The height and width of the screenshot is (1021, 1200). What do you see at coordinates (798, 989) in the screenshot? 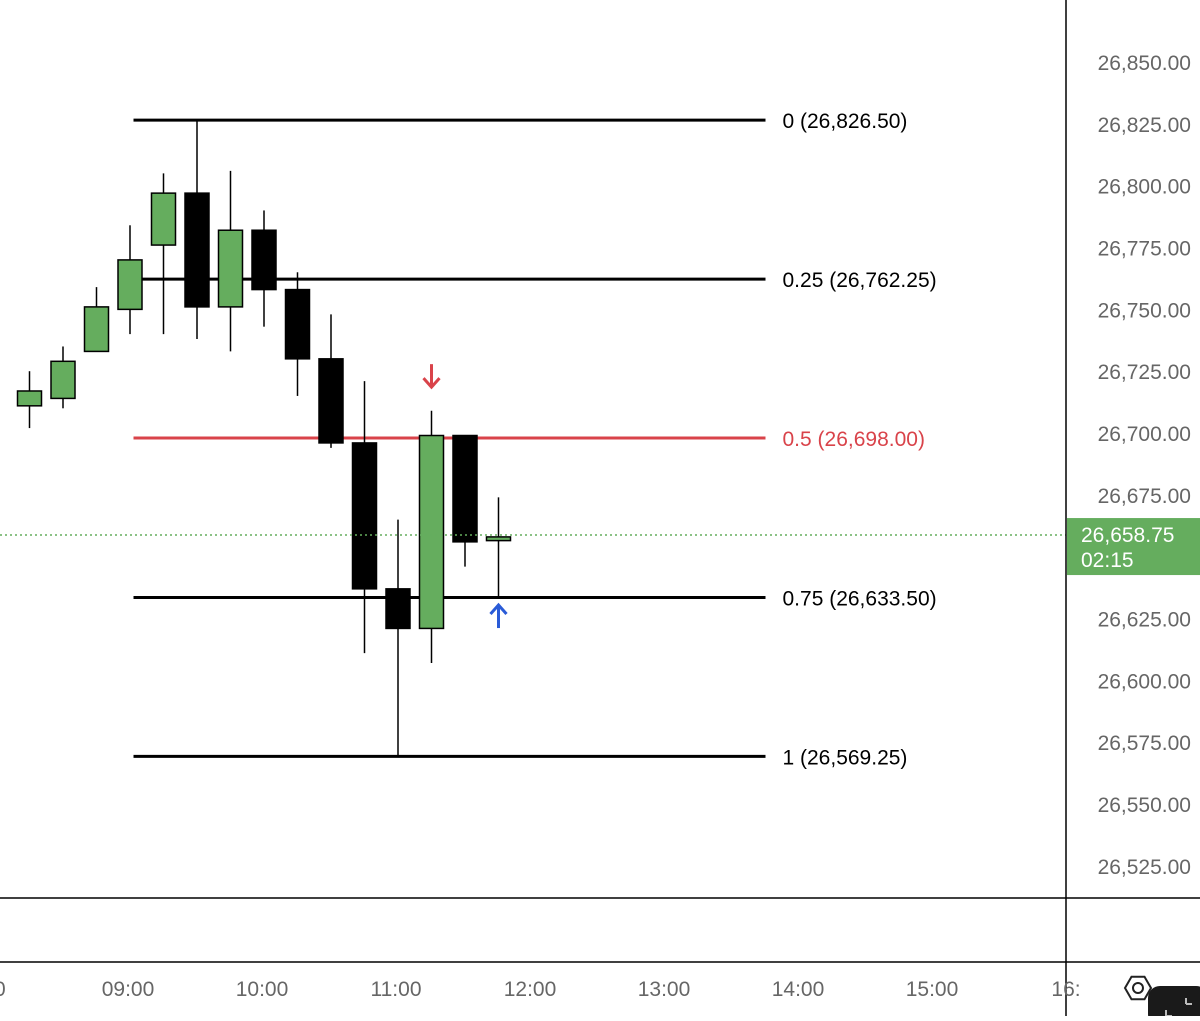
I see `x-tick-label: 14:00` at bounding box center [798, 989].